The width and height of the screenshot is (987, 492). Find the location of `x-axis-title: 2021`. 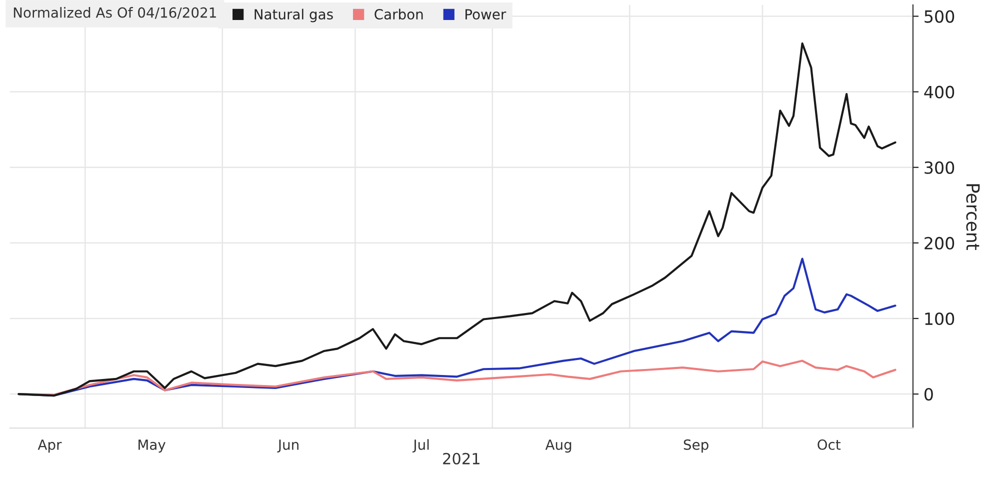

x-axis-title: 2021 is located at coordinates (461, 458).